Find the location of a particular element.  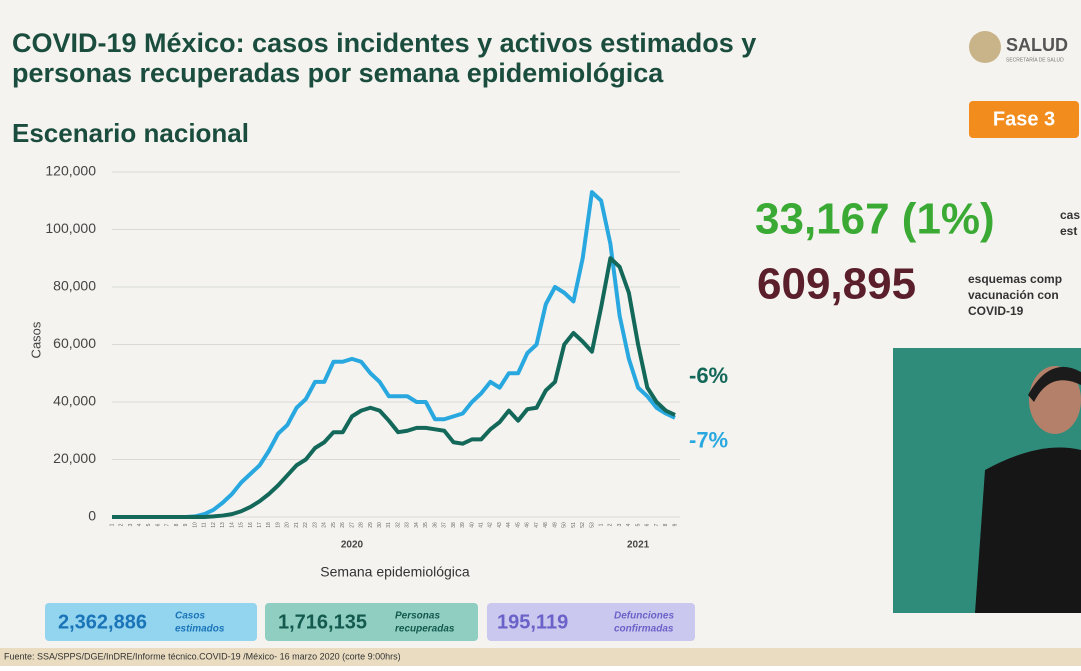

x-tick-label: 30 is located at coordinates (380, 525).